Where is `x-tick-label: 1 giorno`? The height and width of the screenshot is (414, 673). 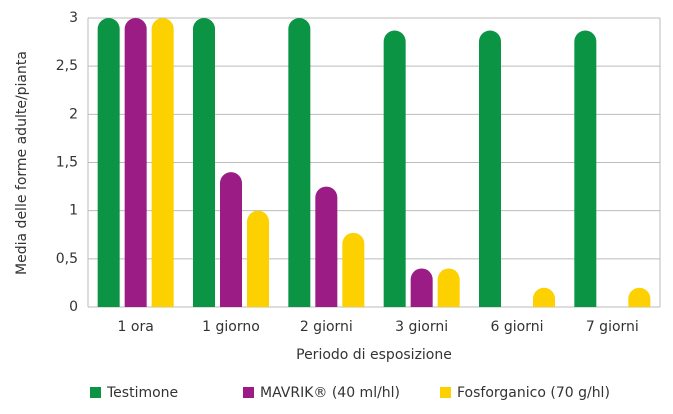 x-tick-label: 1 giorno is located at coordinates (231, 327).